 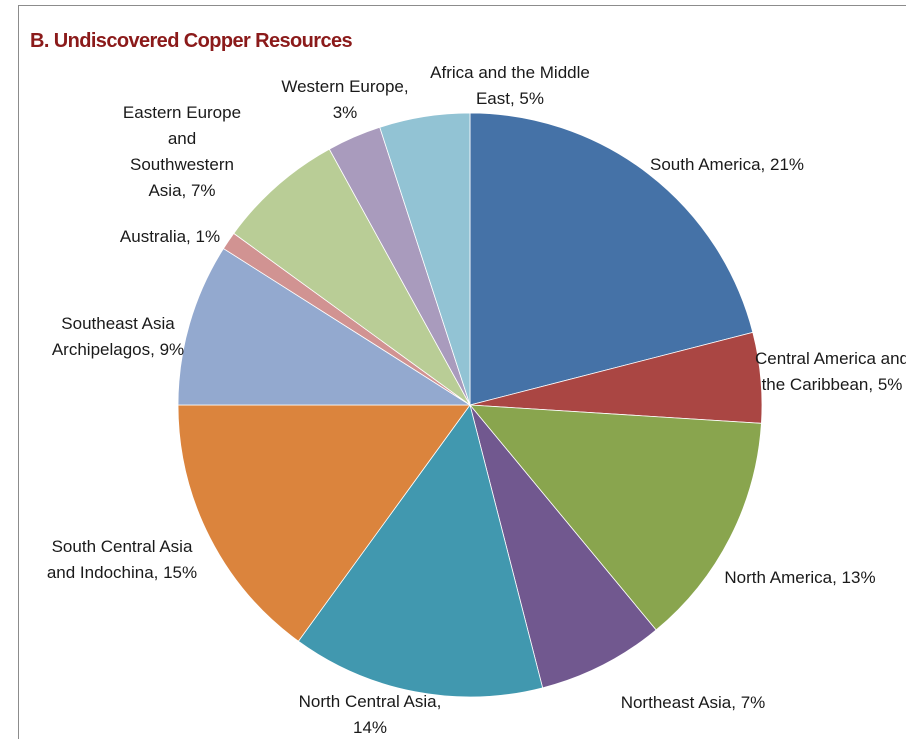 What do you see at coordinates (510, 85) in the screenshot?
I see `data-label: Africa and the Middle East, 5%` at bounding box center [510, 85].